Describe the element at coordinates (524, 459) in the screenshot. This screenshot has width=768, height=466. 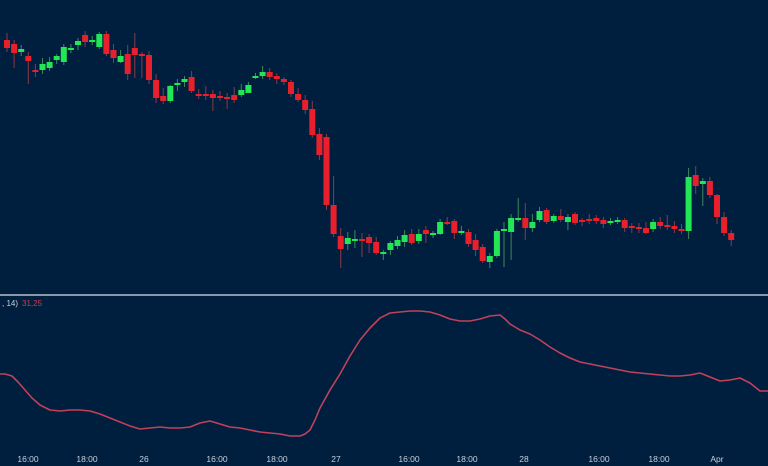
I see `x-axis-label: 28` at that location.